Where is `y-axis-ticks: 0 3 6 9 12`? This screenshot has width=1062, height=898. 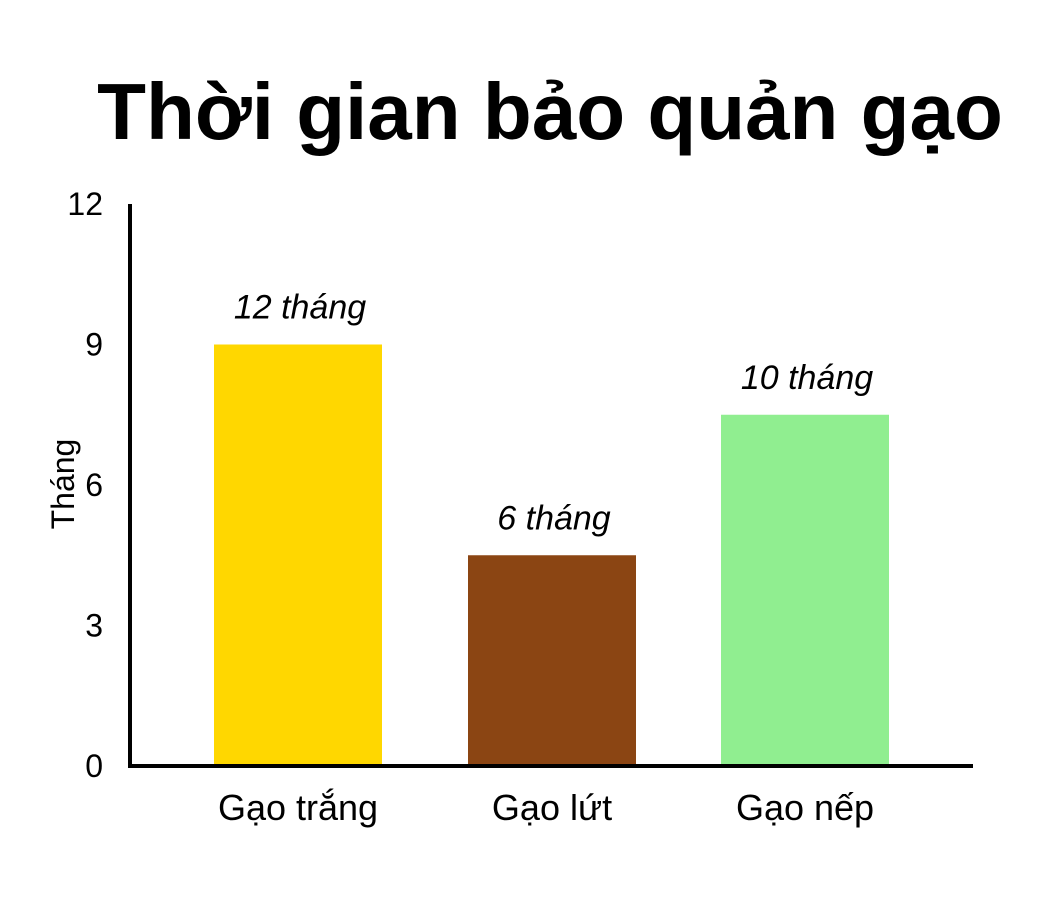
y-axis-ticks: 0 3 6 9 12 is located at coordinates (85, 485).